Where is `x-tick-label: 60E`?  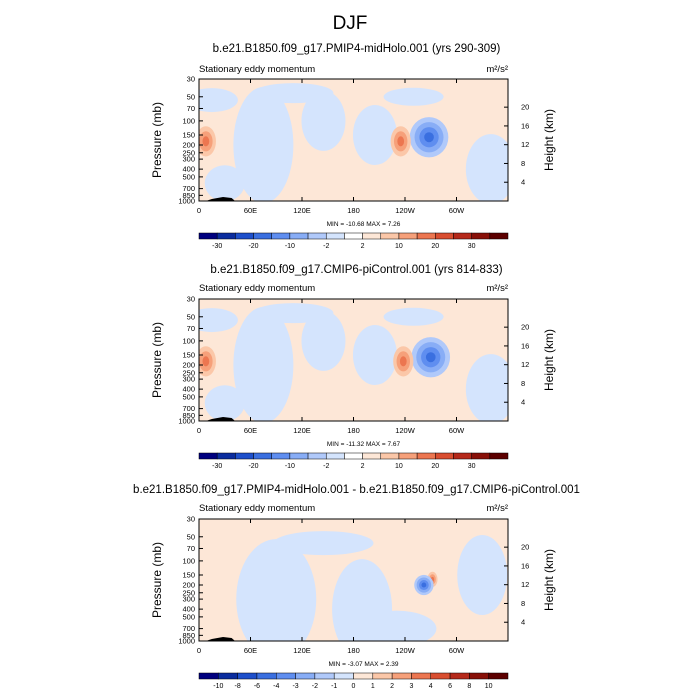
x-tick-label: 60E is located at coordinates (250, 650).